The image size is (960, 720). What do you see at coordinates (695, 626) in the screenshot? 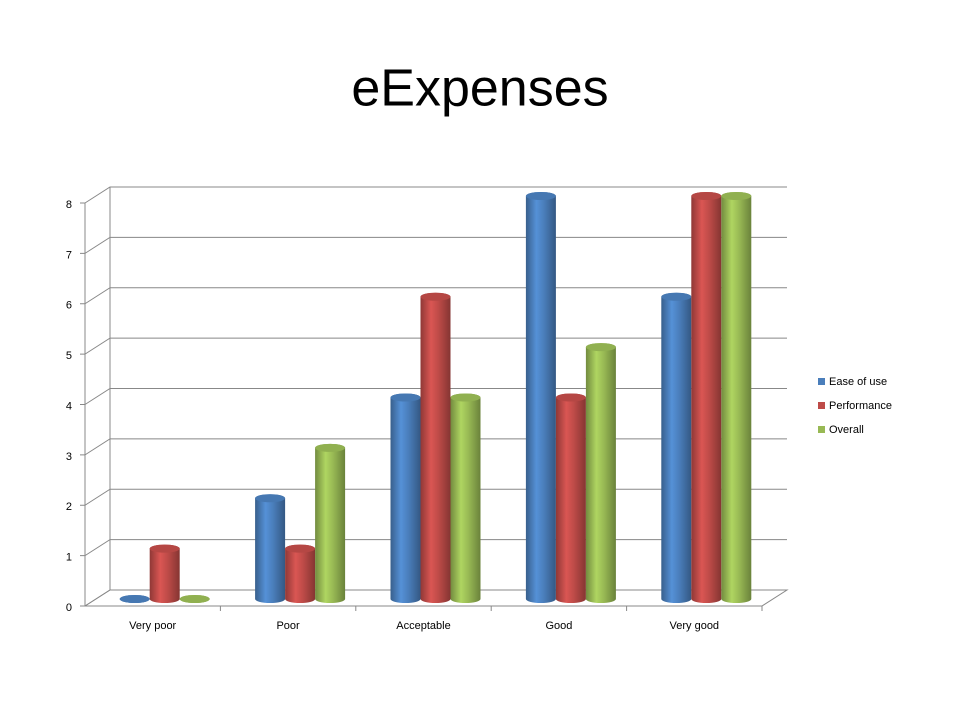
I see `x-tick-label: Very good` at bounding box center [695, 626].